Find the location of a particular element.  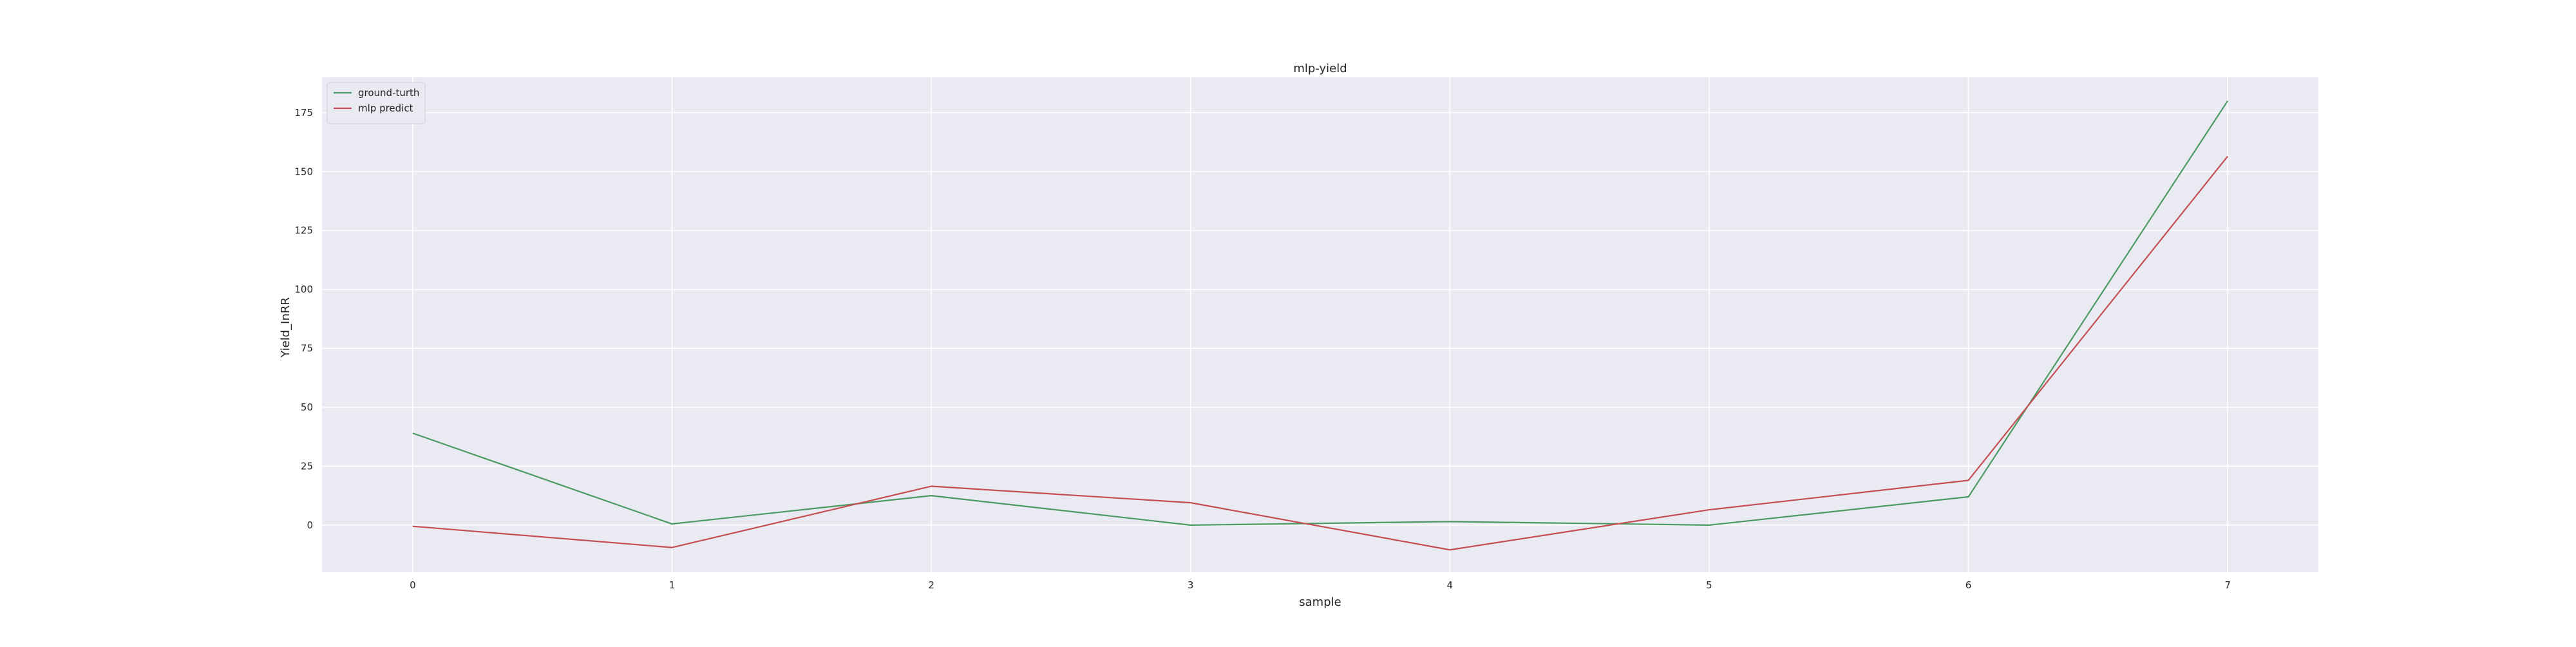

legend-label: mlp predict is located at coordinates (385, 108).